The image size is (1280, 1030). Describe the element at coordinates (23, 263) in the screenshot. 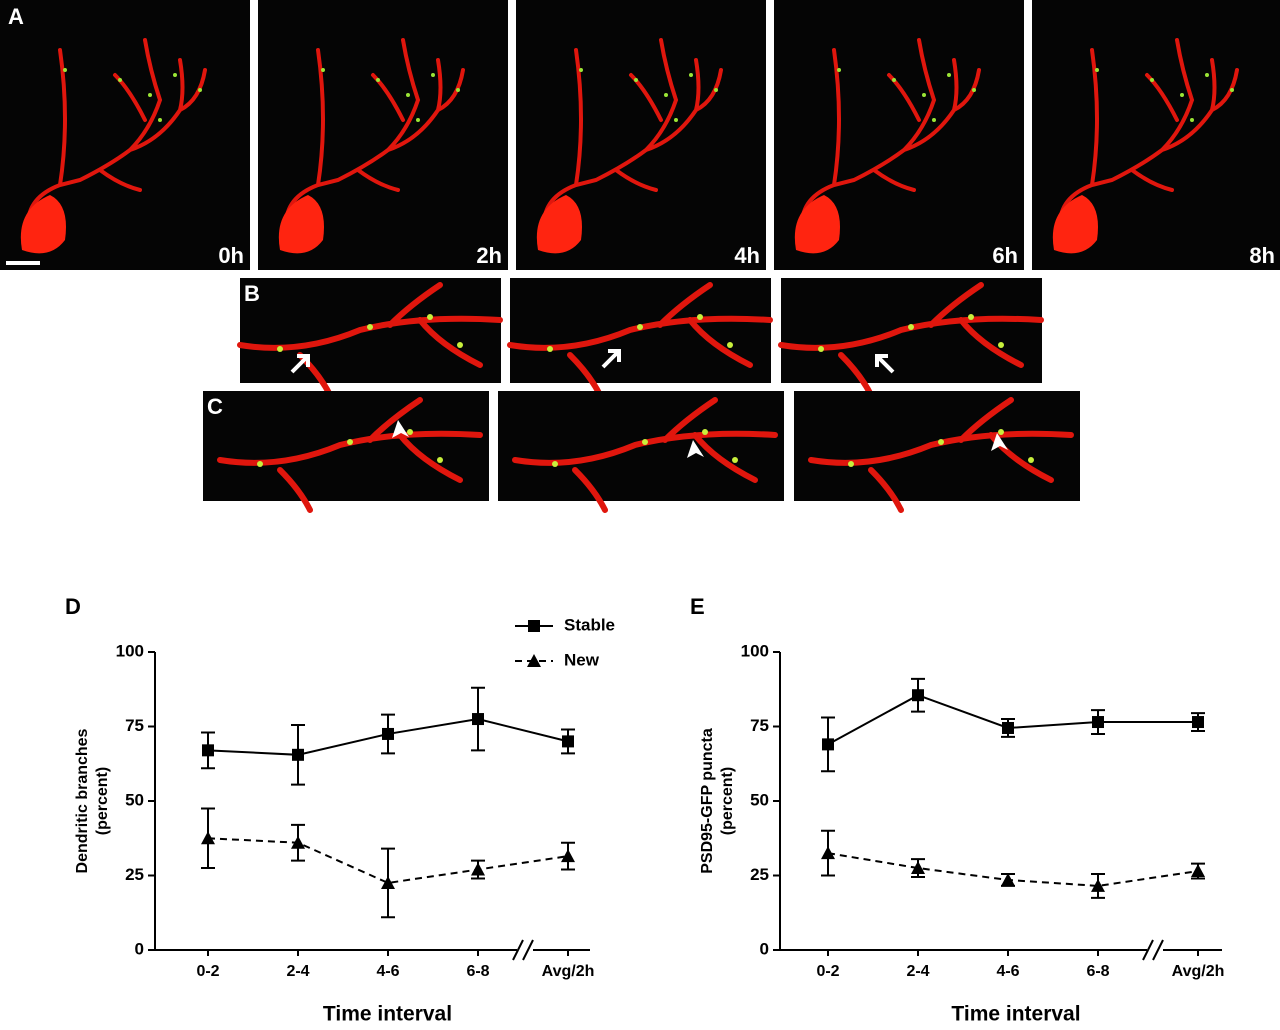

I see `scale-bar` at that location.